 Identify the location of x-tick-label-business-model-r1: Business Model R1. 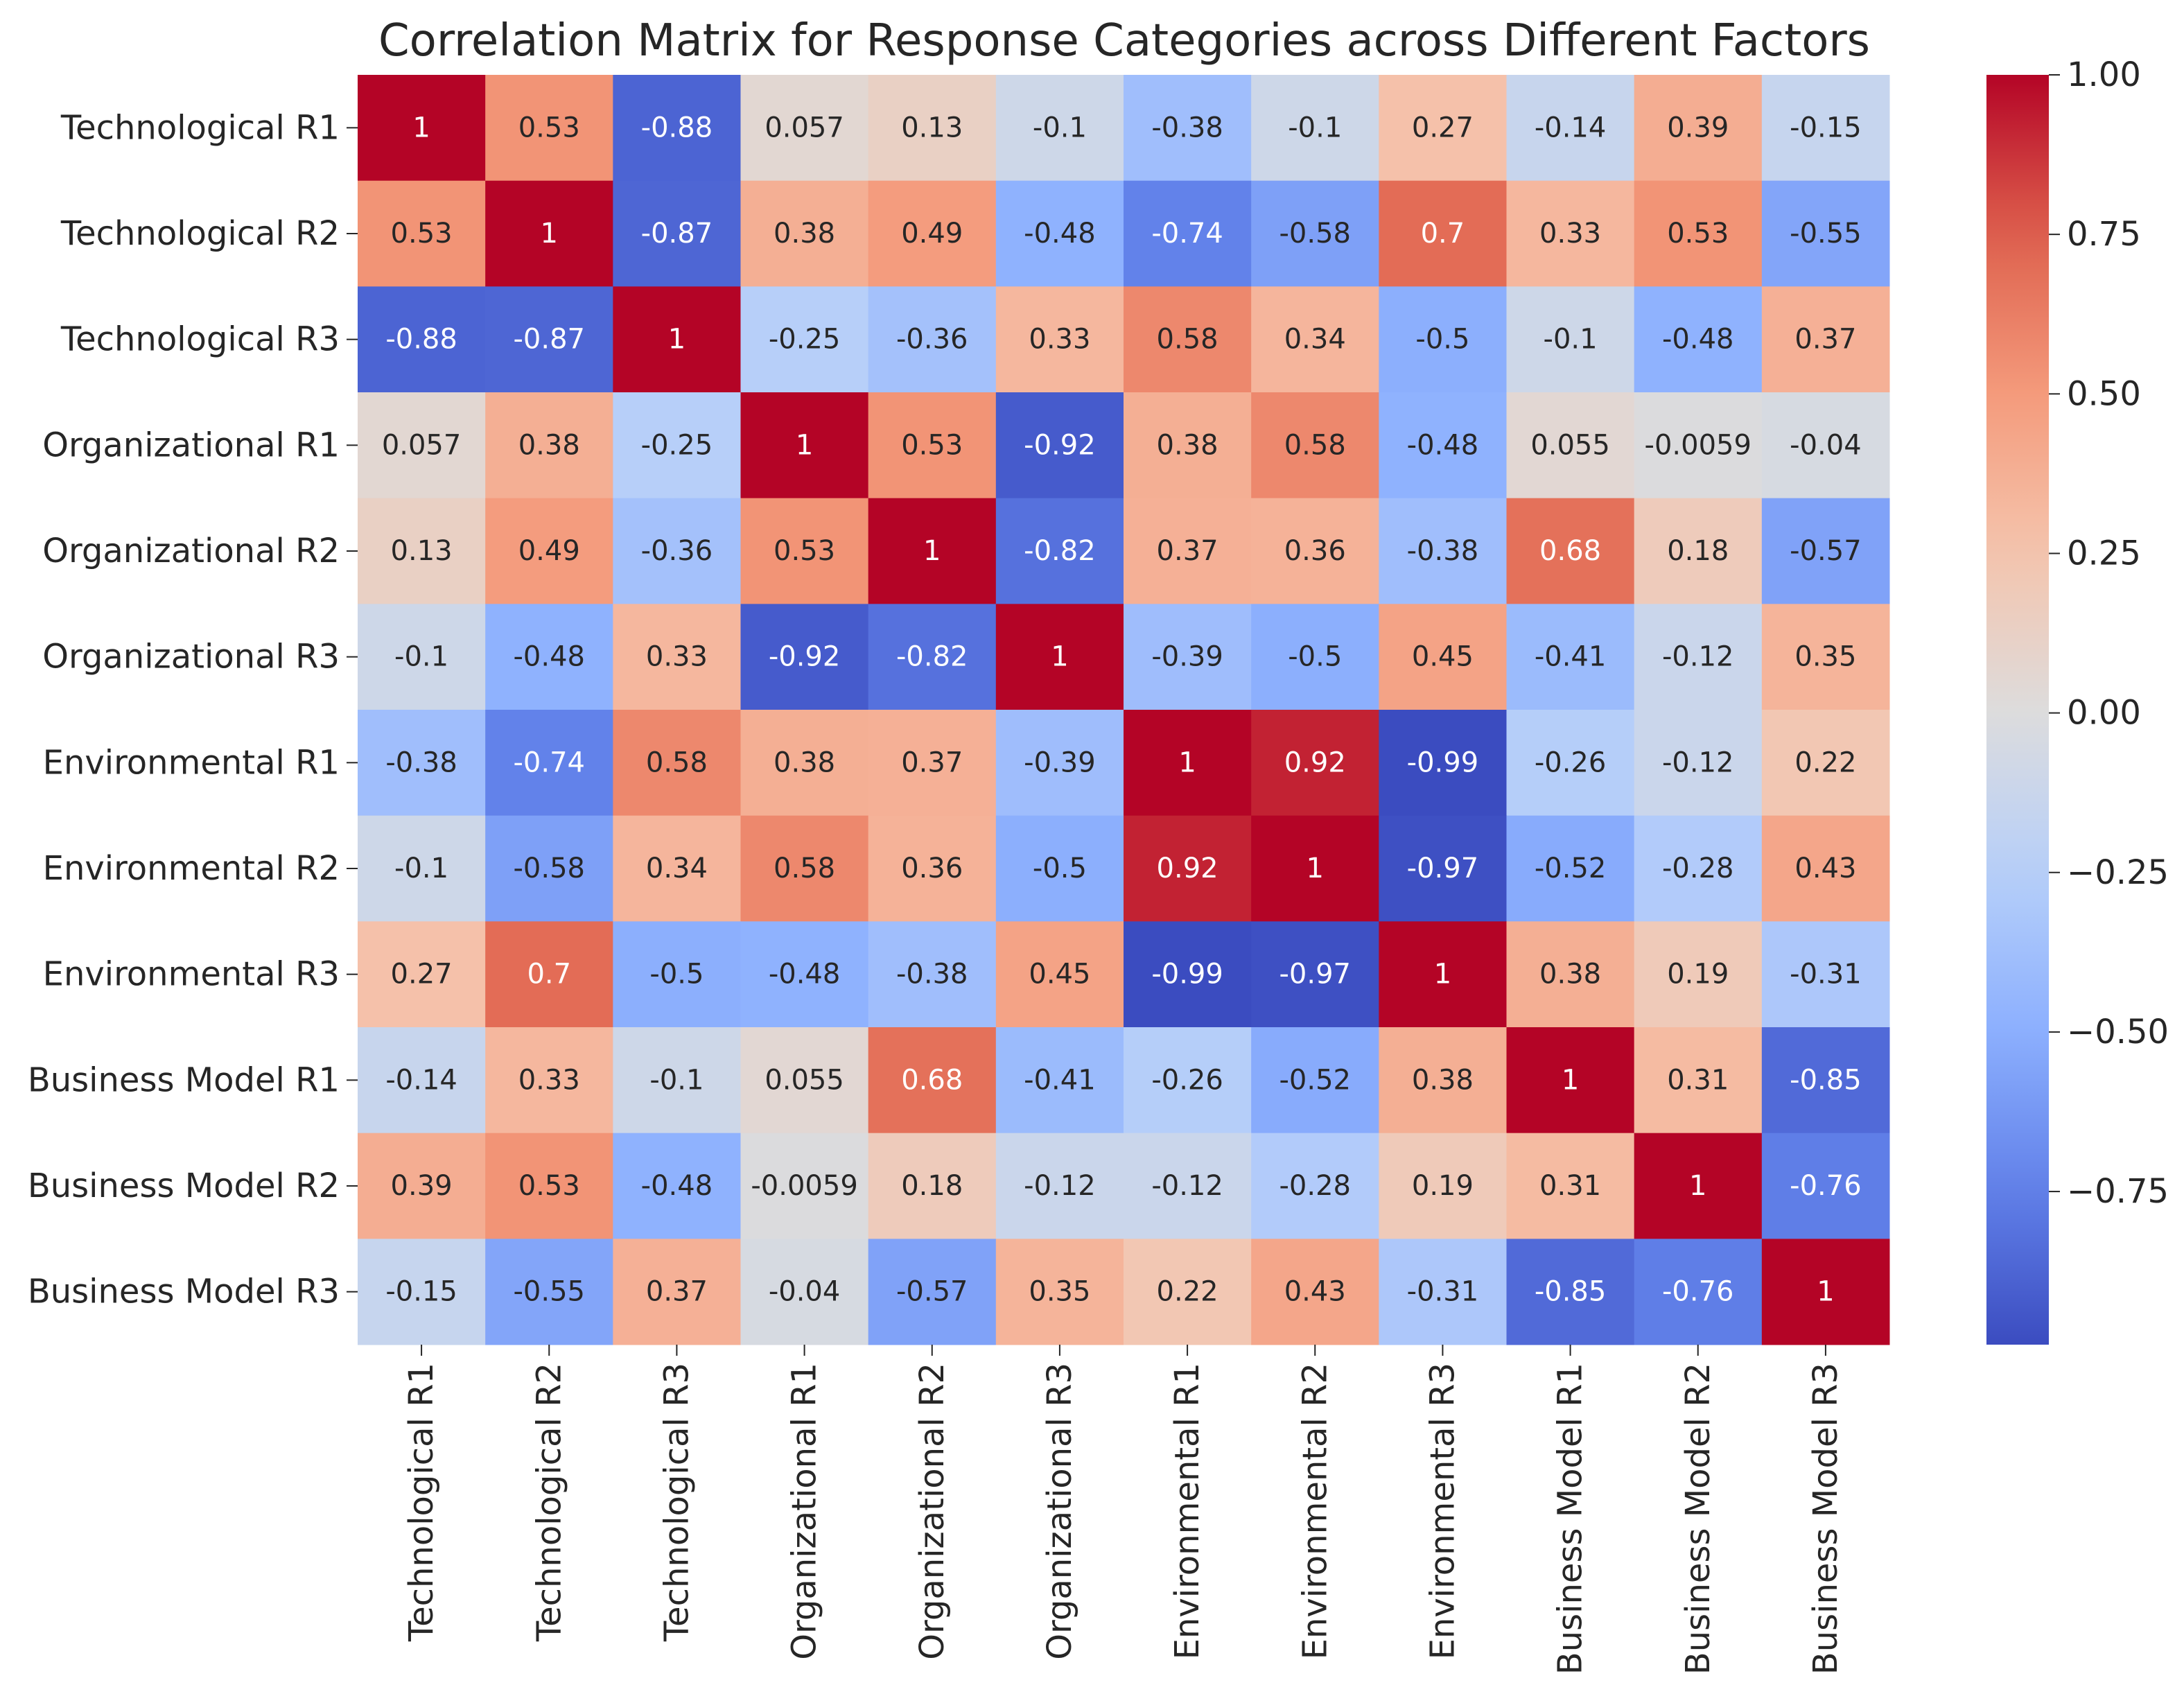
(1570, 1519).